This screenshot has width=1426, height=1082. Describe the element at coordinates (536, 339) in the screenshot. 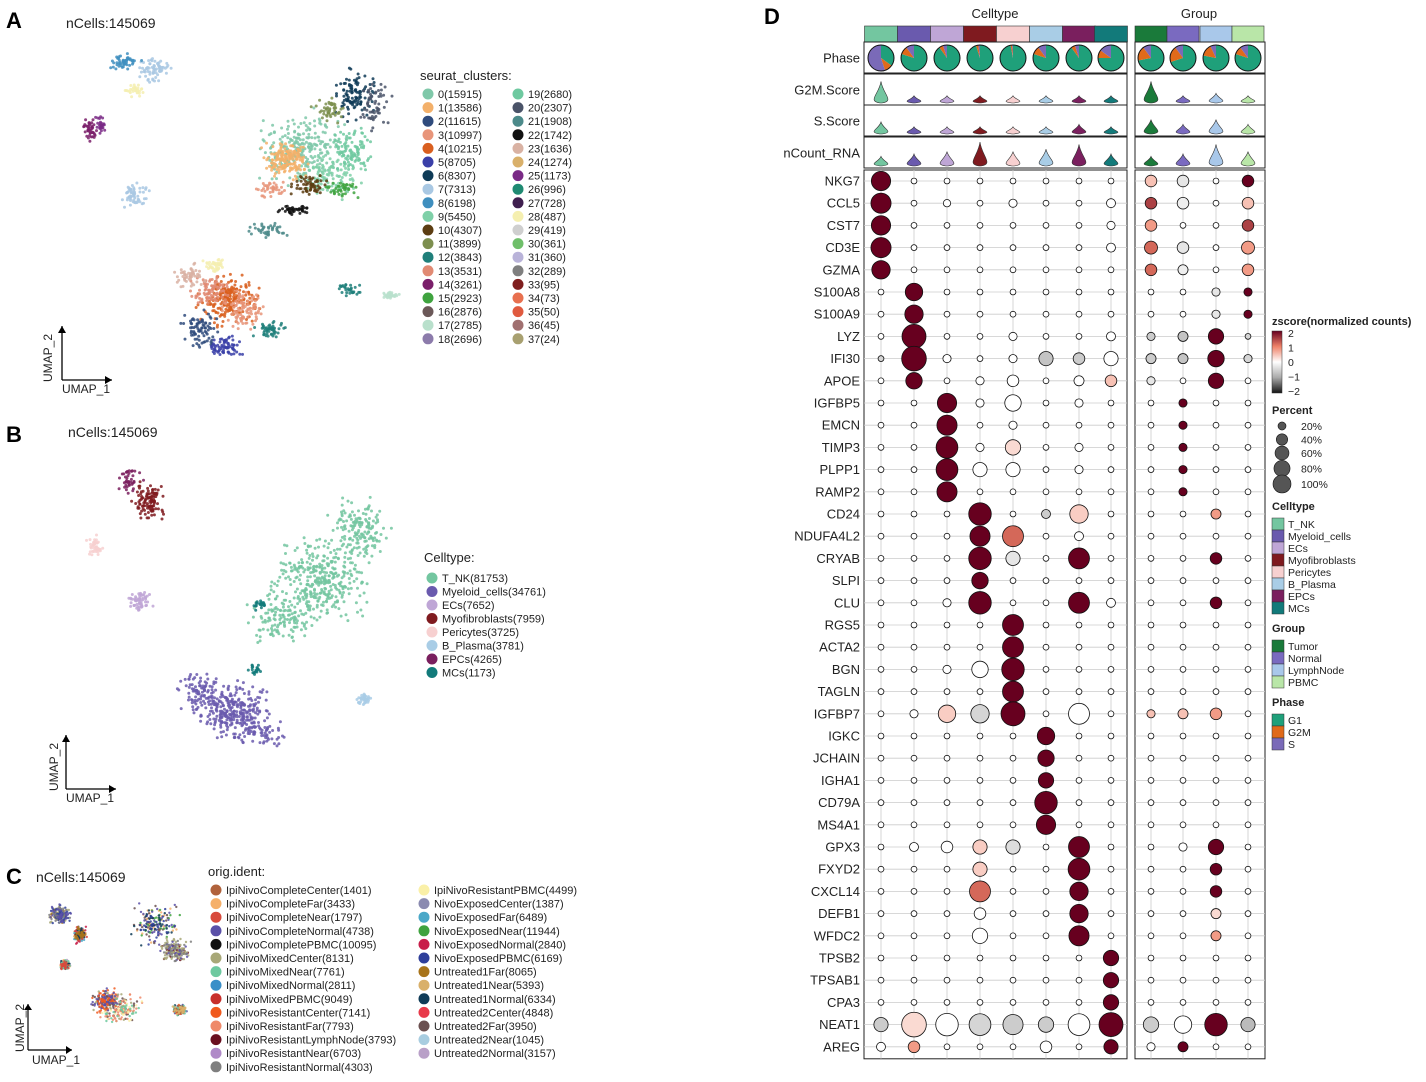

I see `legend-item: 37(24)` at that location.